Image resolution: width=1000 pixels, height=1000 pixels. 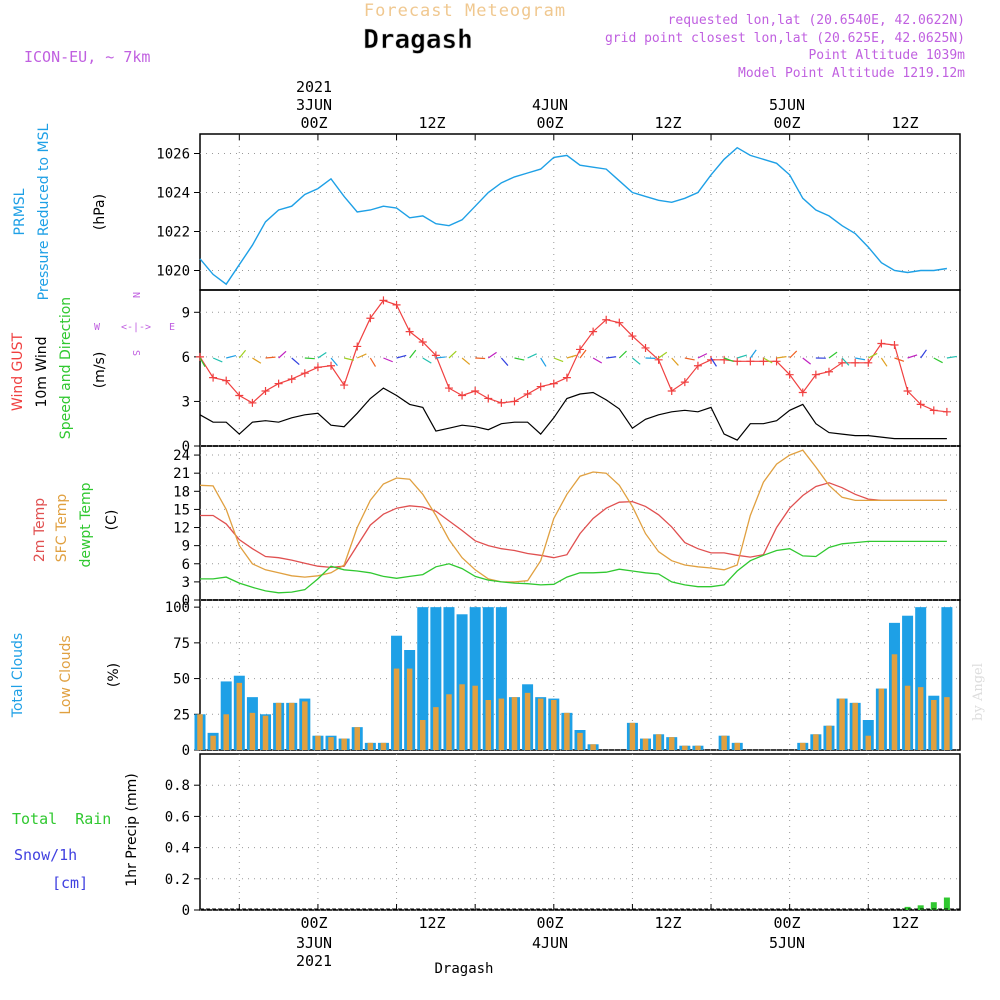 I want to click on watermark: by Angel, so click(x=978, y=692).